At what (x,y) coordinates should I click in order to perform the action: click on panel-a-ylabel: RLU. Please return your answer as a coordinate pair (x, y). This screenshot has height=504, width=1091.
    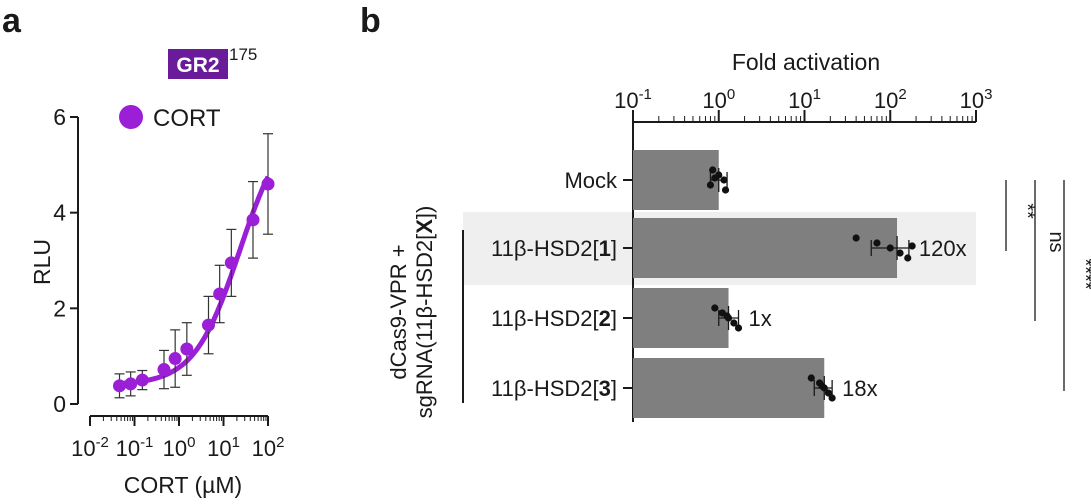
    Looking at the image, I should click on (42, 262).